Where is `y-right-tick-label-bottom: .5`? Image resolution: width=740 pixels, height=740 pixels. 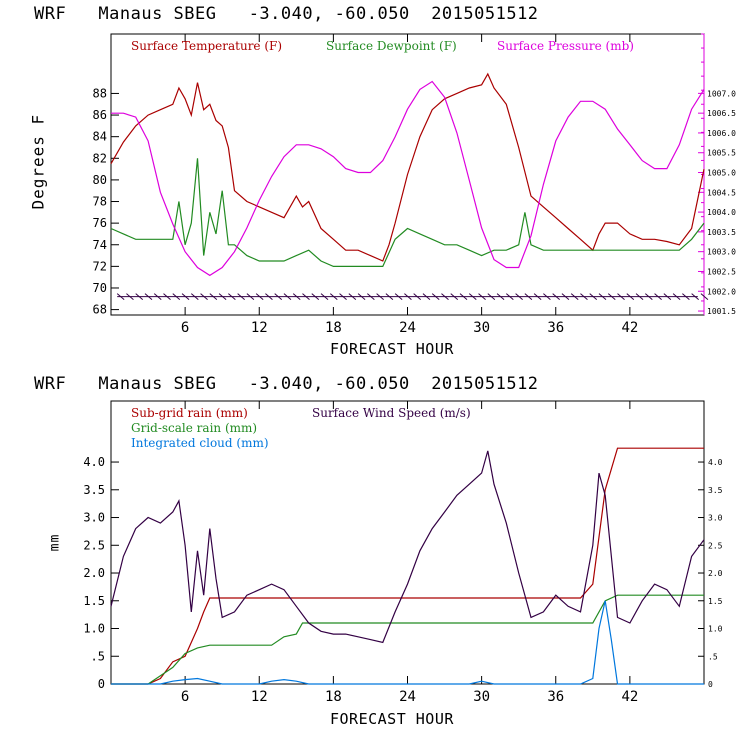
y-right-tick-label-bottom: .5 is located at coordinates (713, 656).